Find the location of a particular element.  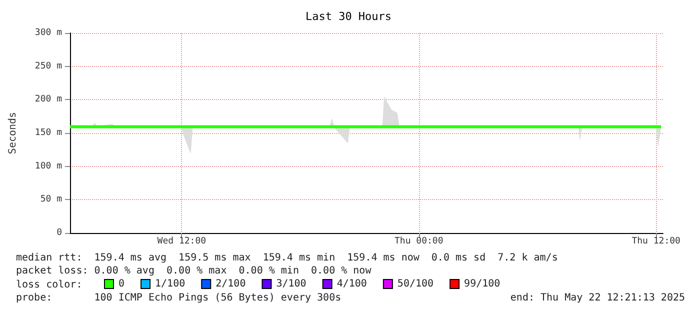

x-tick-label: Thu 00:00 is located at coordinates (419, 241).